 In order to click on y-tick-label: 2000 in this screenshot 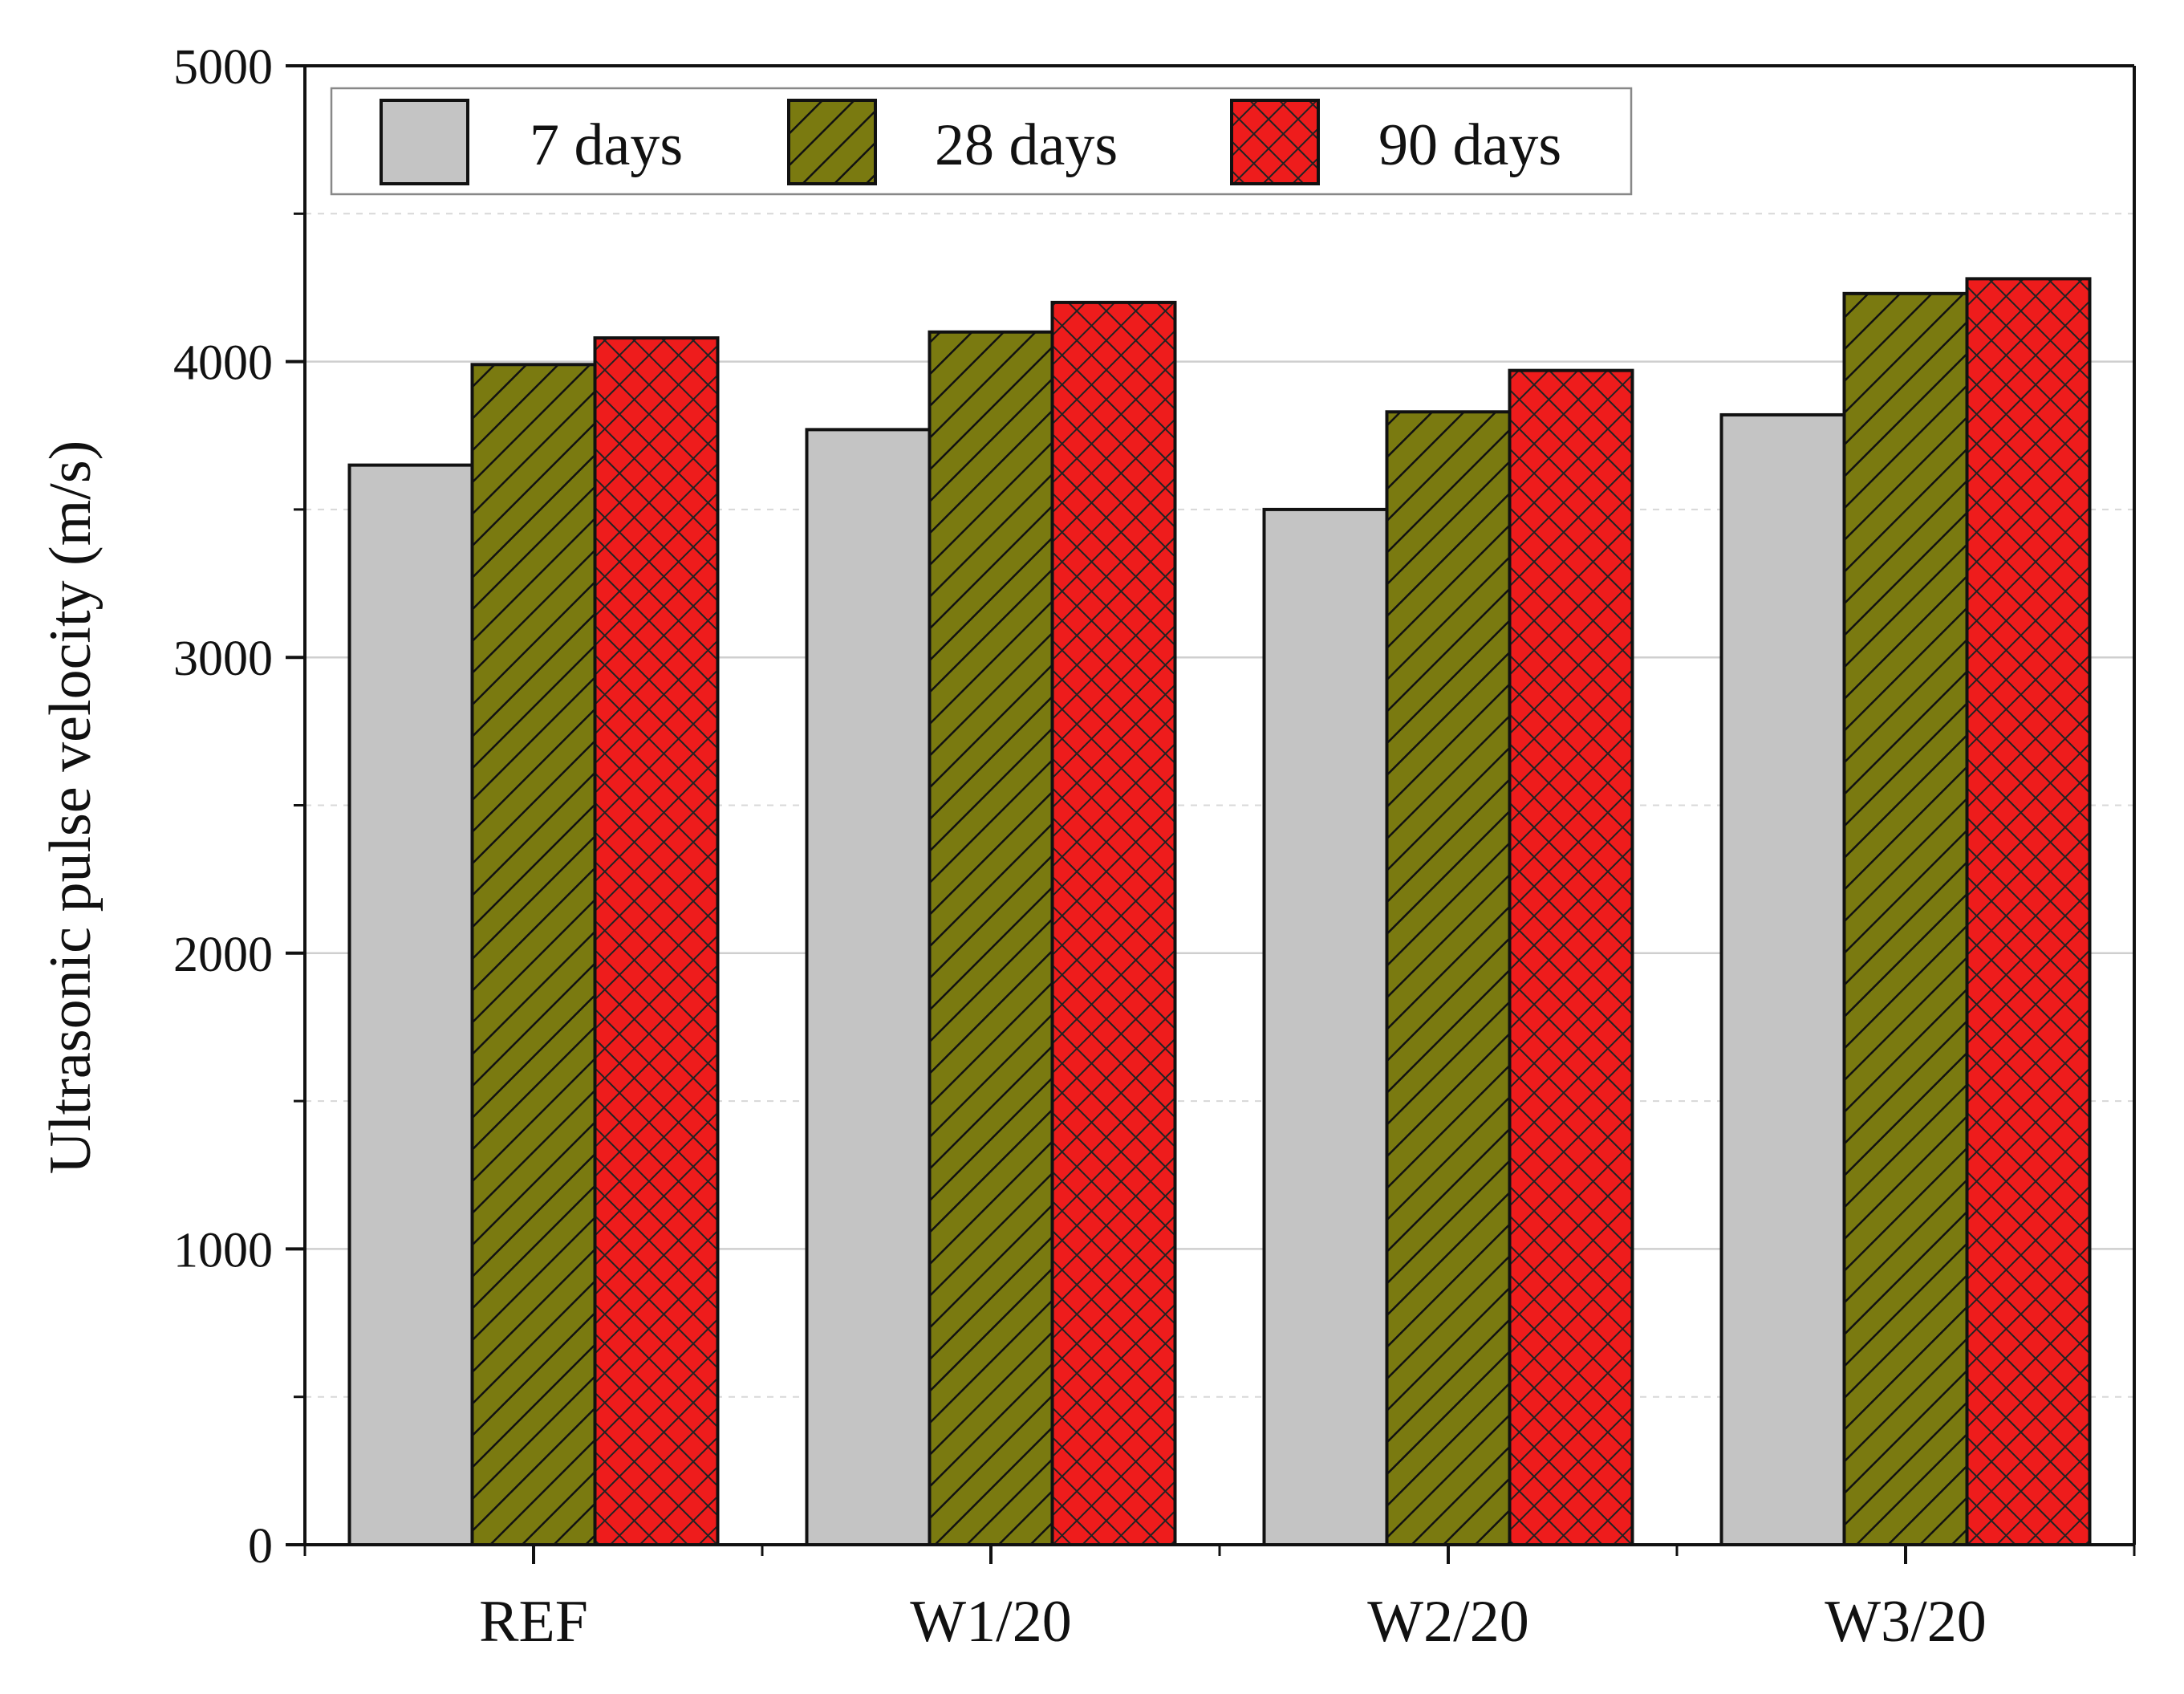, I will do `click(223, 955)`.